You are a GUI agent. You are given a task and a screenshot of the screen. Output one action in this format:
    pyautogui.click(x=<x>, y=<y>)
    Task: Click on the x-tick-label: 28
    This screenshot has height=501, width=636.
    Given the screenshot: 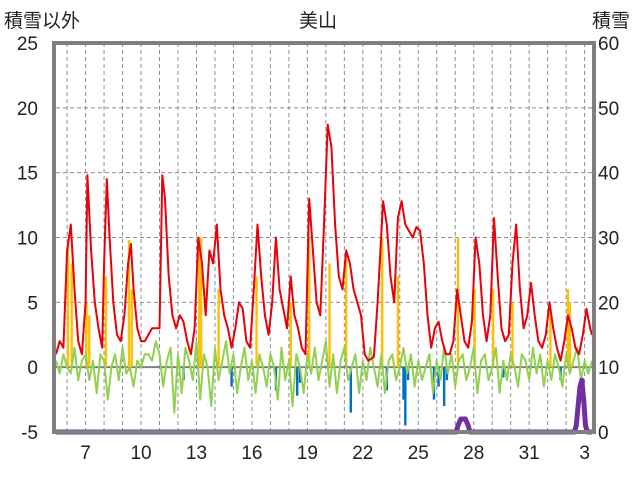 What is the action you would take?
    pyautogui.click(x=473, y=453)
    